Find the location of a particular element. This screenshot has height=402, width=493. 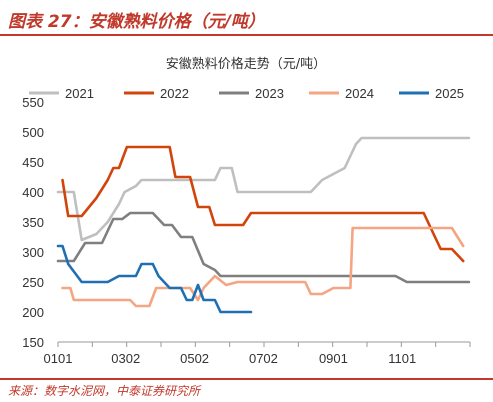

figure-header: 图表 27：安徽熟料价格（元/吨） is located at coordinates (246, 16).